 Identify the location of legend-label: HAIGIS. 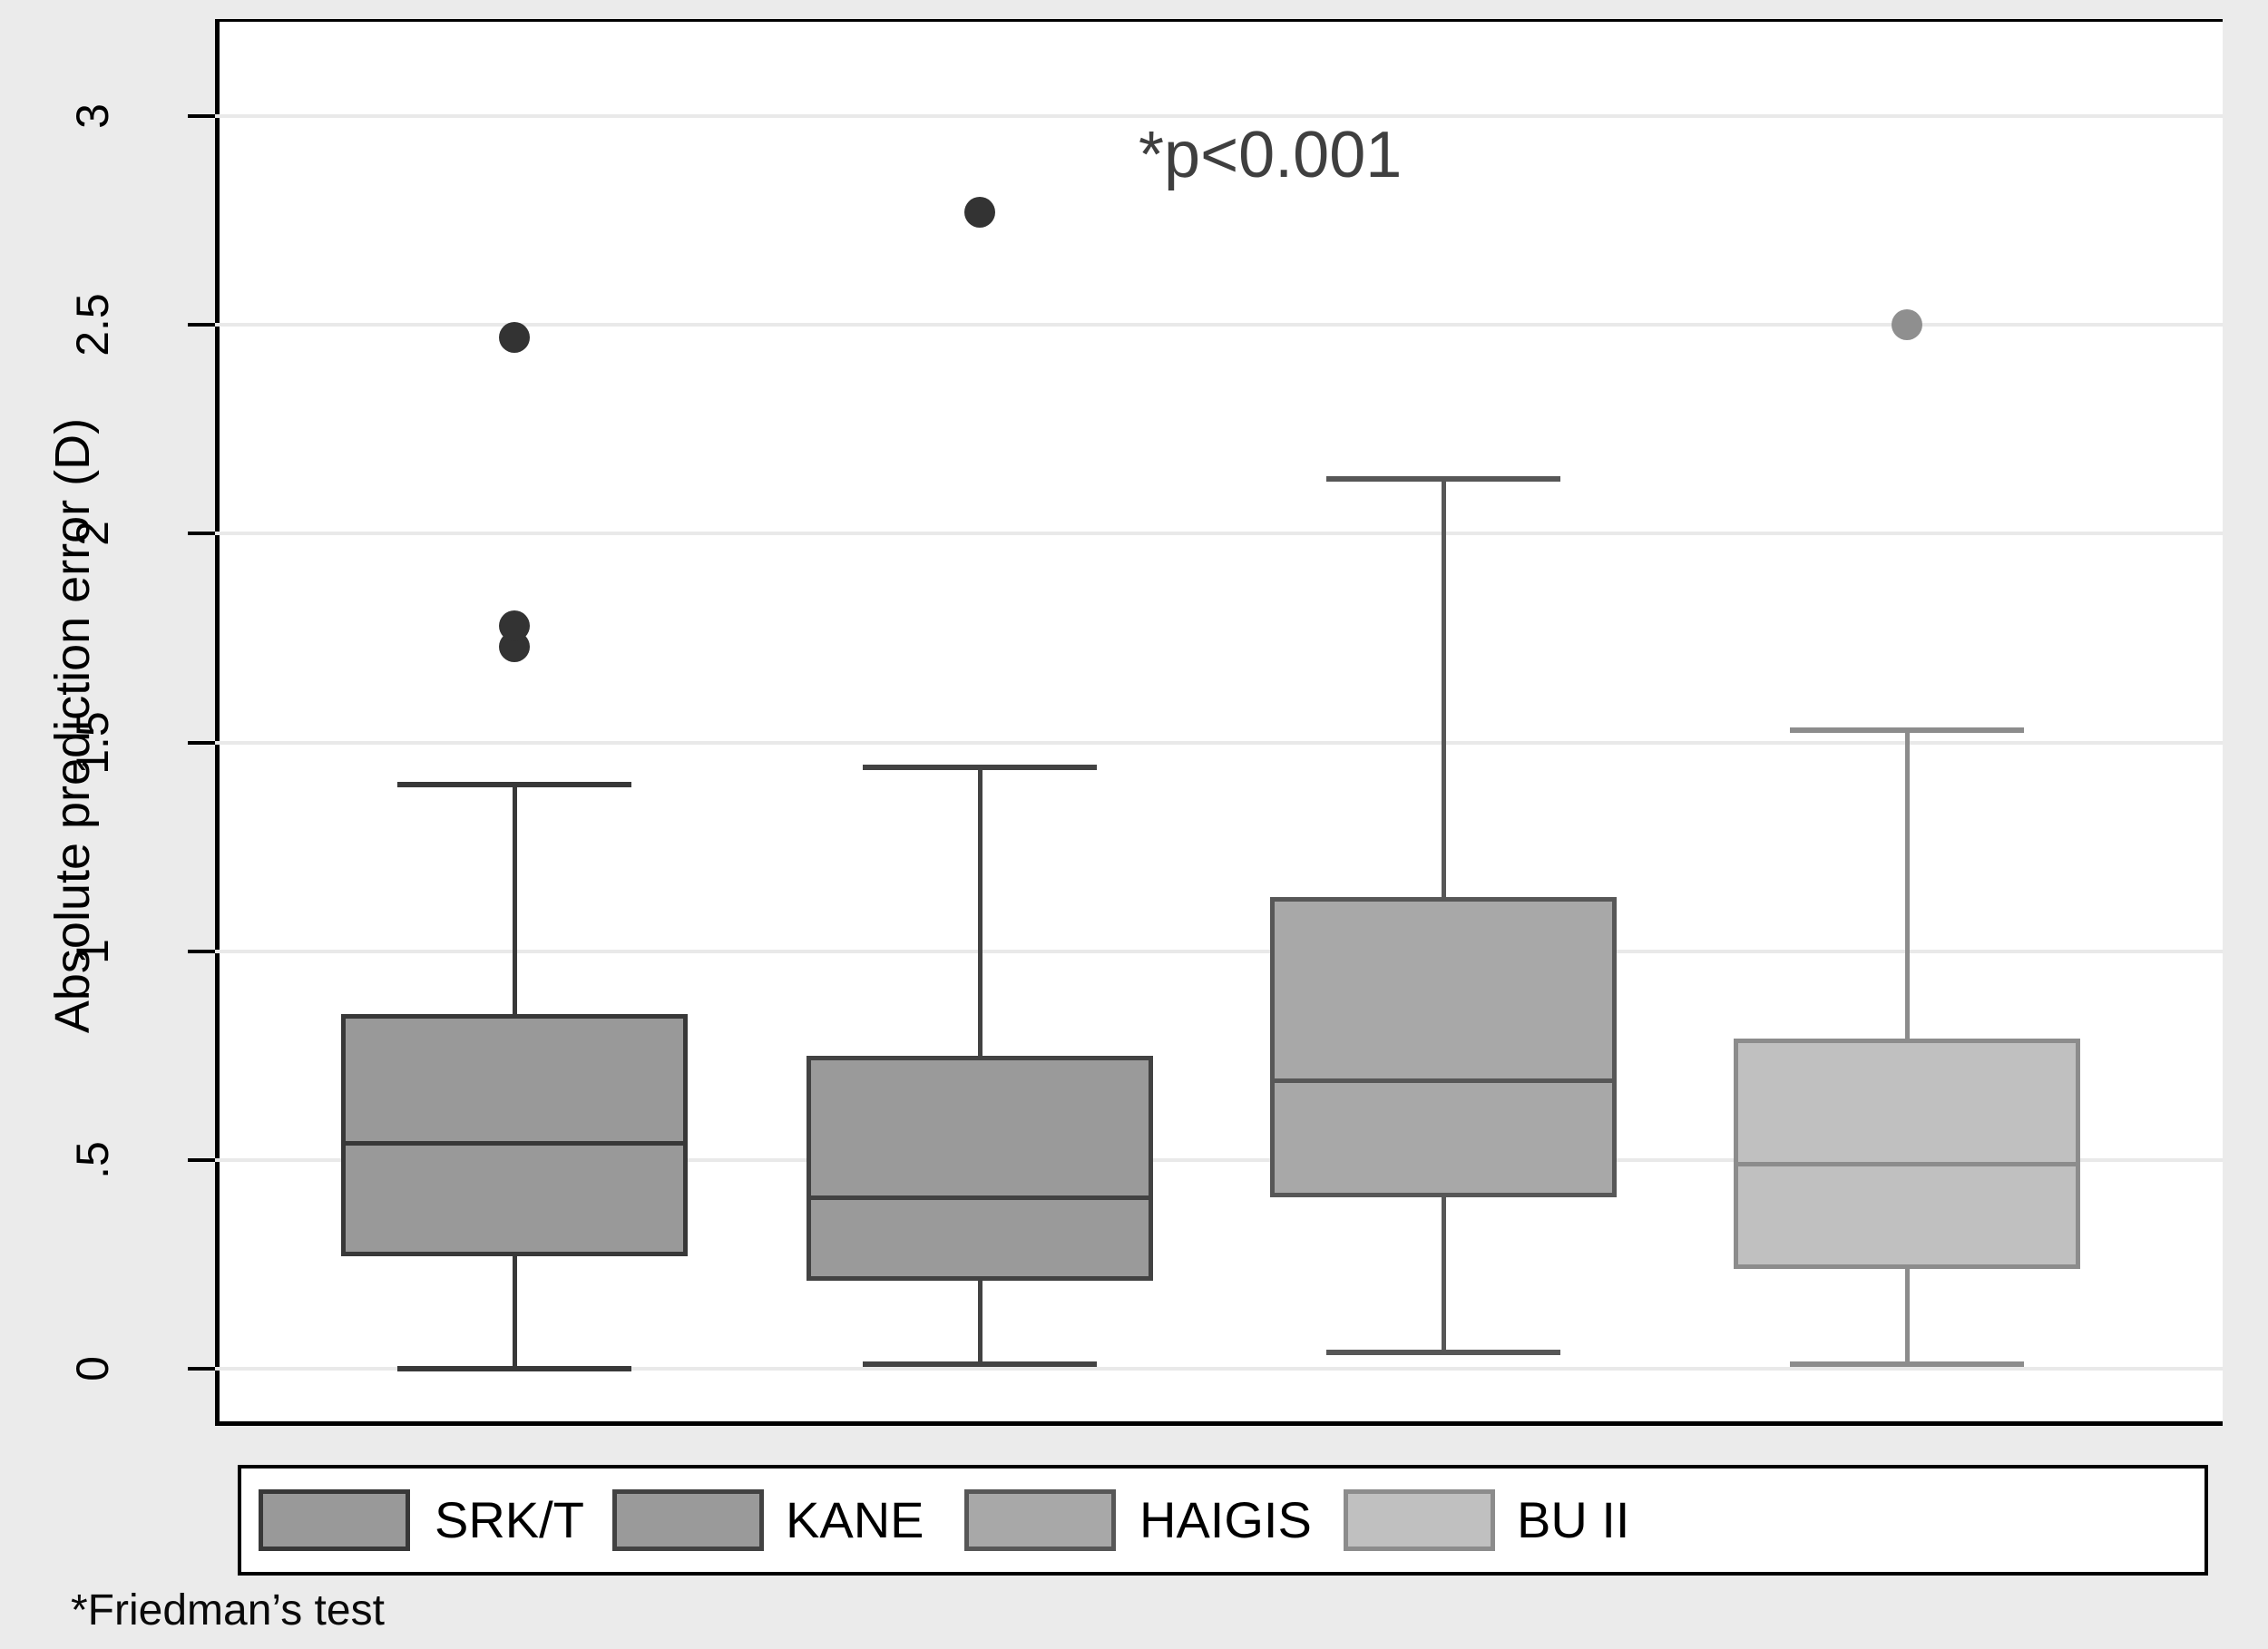
(1226, 1520).